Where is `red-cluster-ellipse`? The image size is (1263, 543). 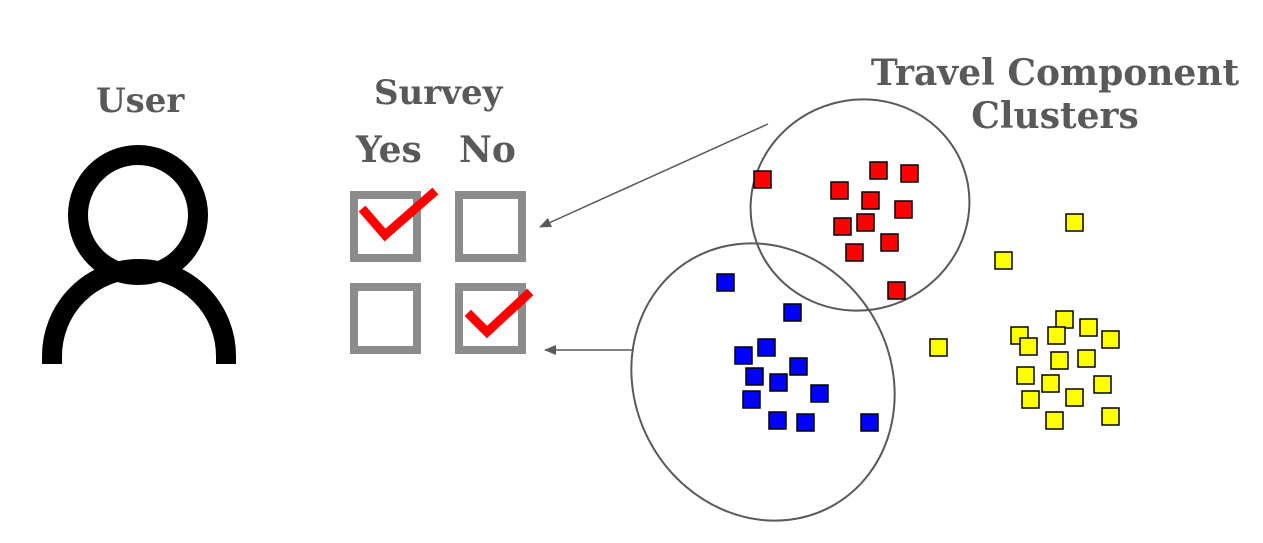
red-cluster-ellipse is located at coordinates (860, 205).